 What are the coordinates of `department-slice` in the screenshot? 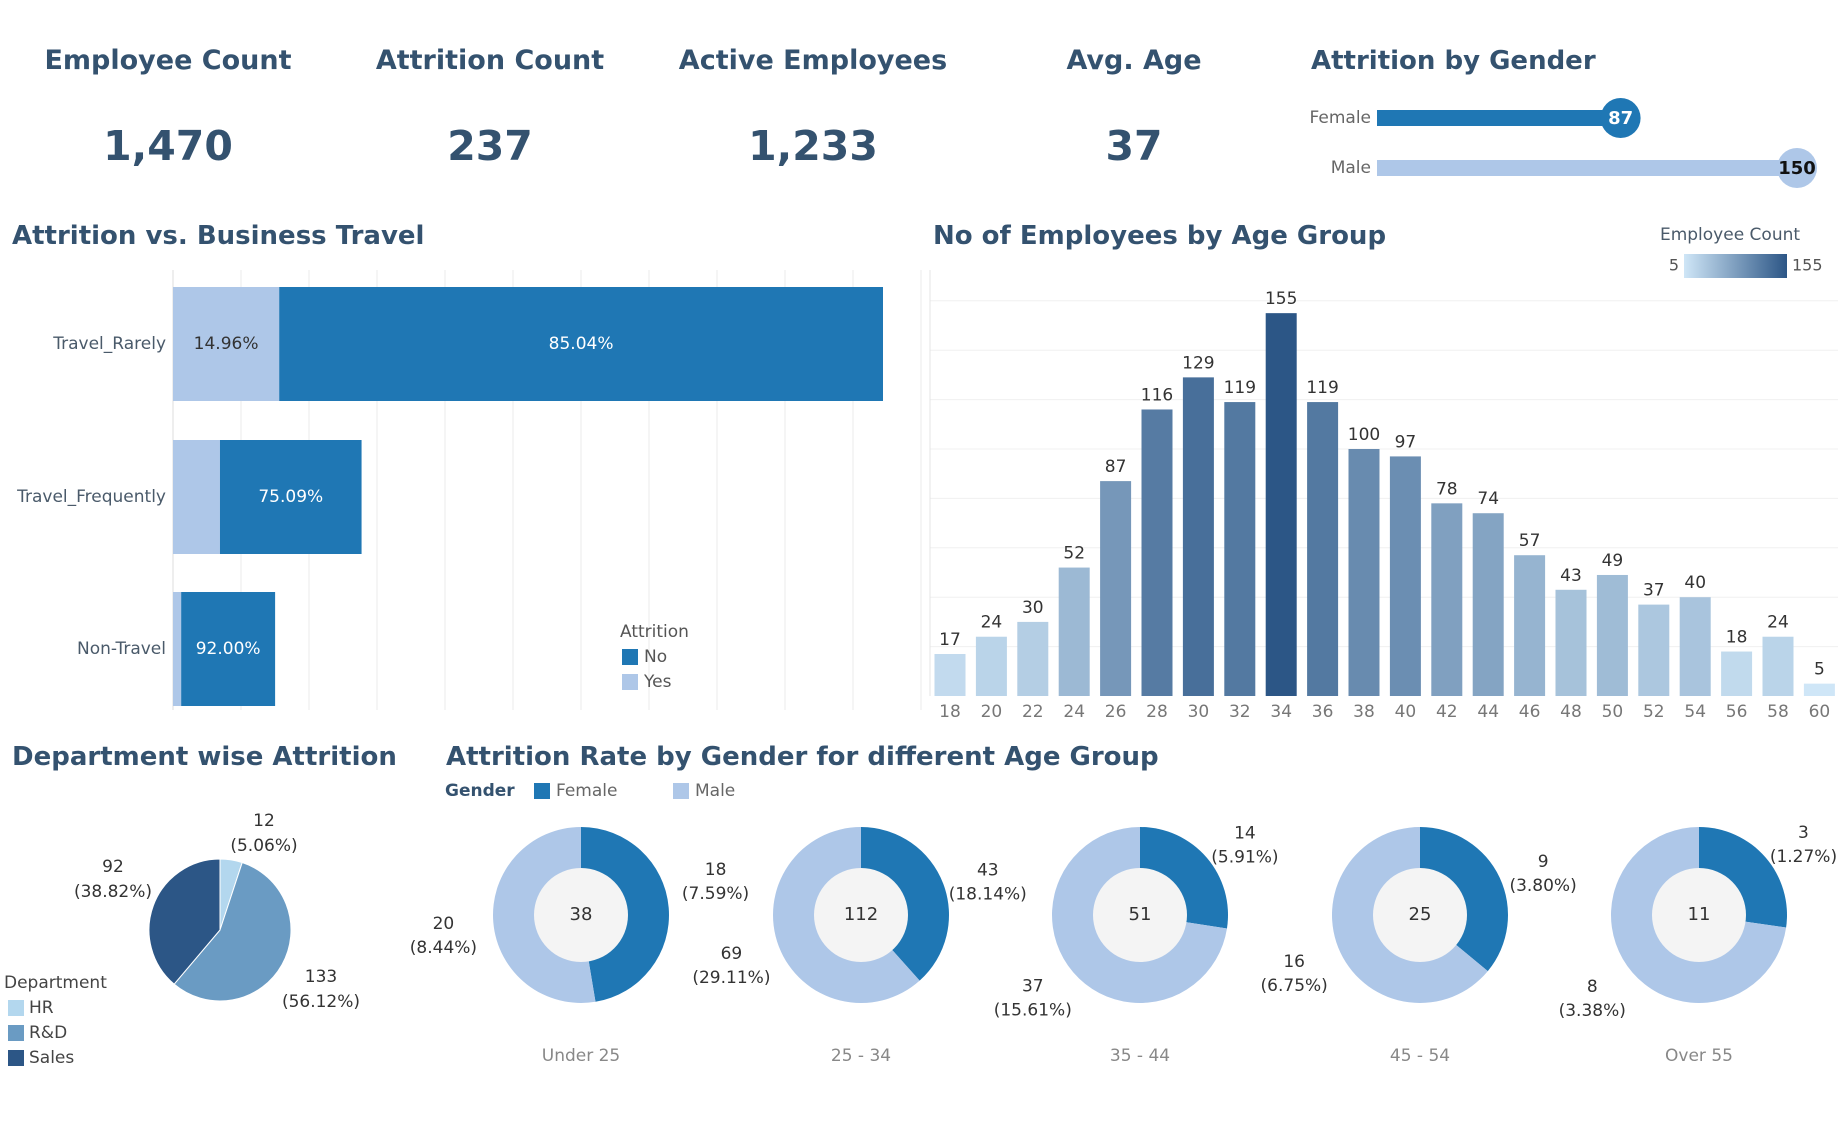 It's located at (184, 921).